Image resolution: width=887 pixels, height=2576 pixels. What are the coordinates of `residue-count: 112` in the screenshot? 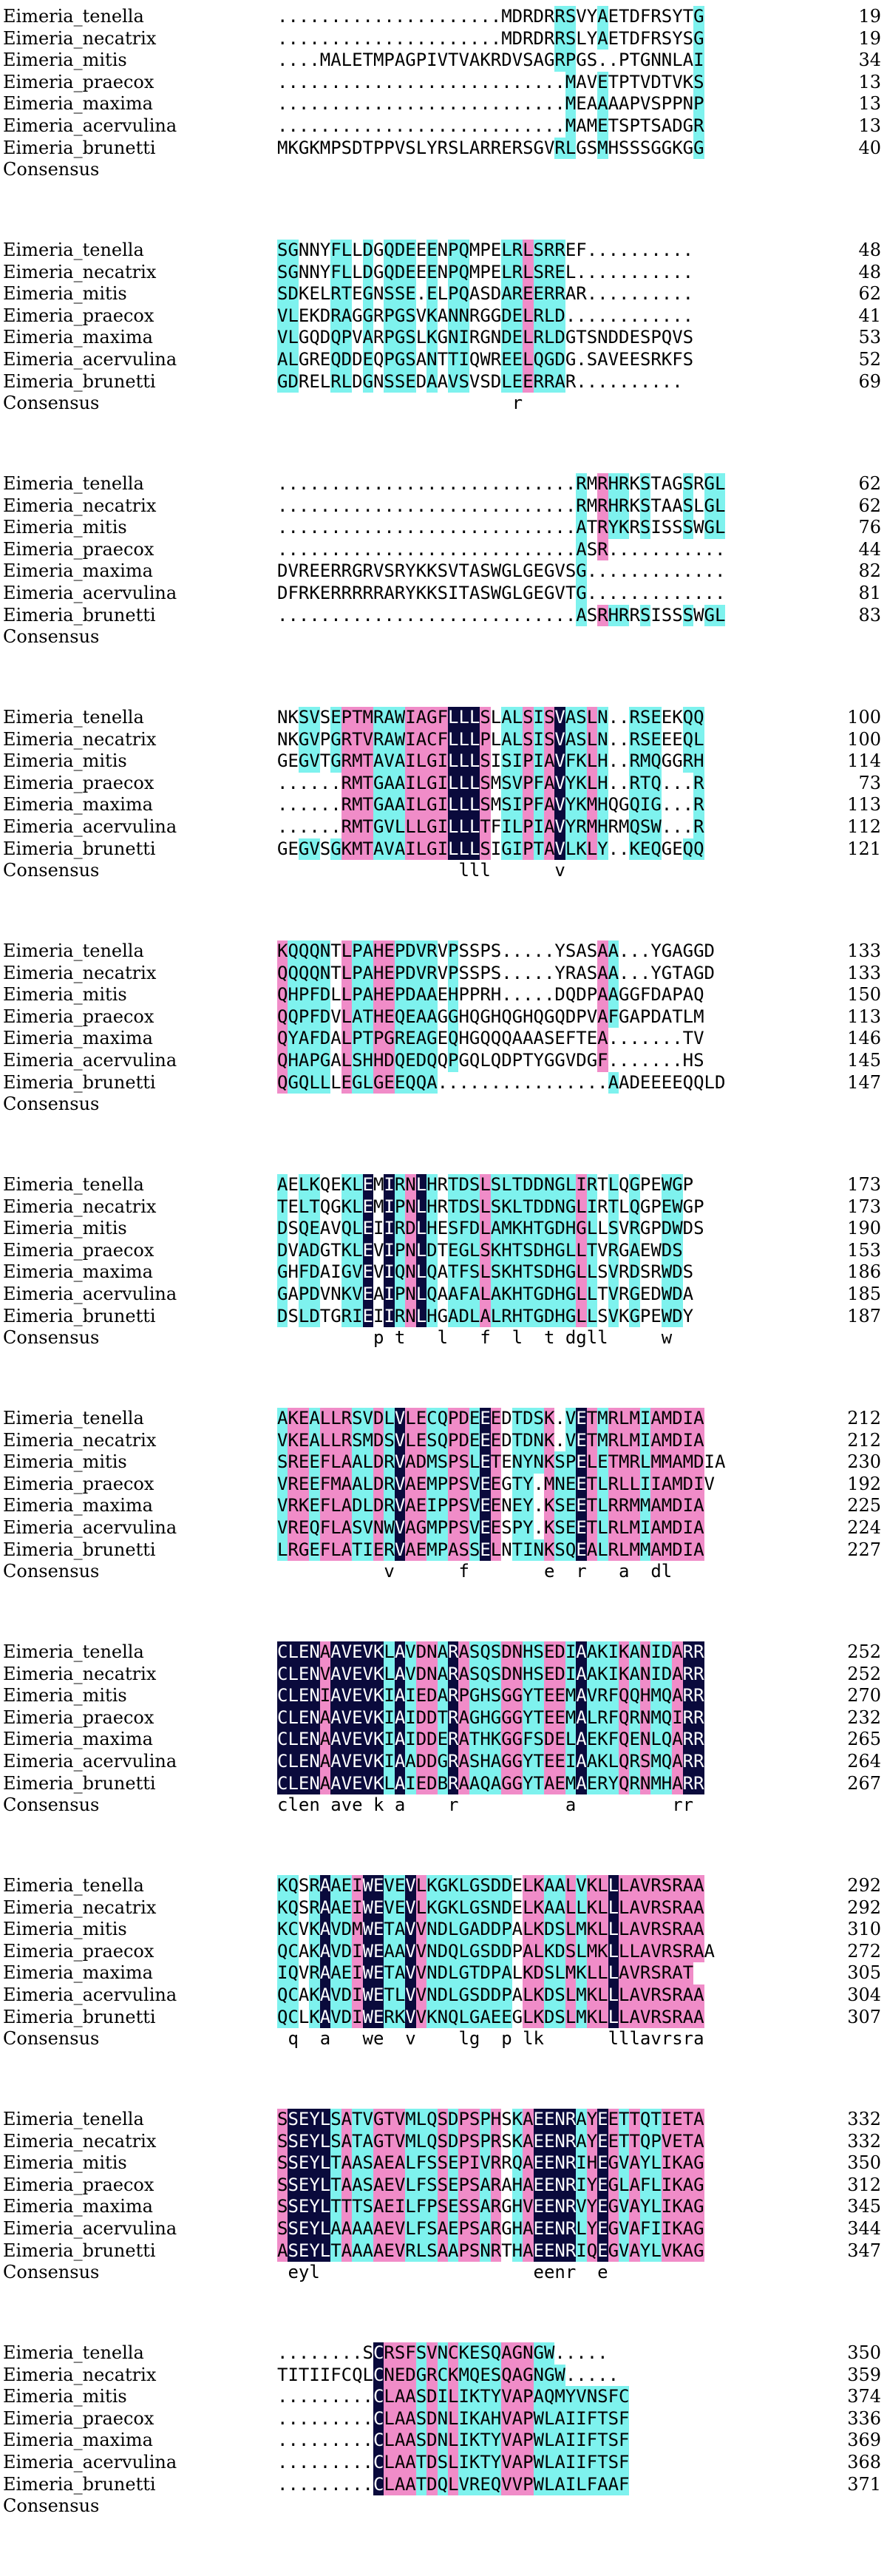 It's located at (864, 826).